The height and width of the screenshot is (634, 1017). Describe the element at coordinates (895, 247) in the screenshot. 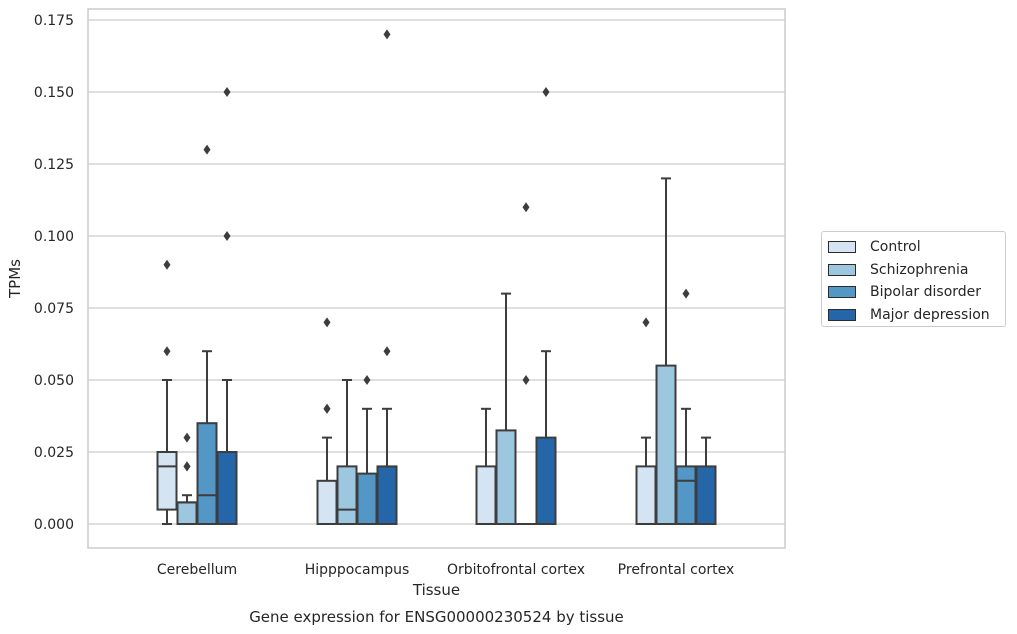

I see `legend-label: Control` at that location.